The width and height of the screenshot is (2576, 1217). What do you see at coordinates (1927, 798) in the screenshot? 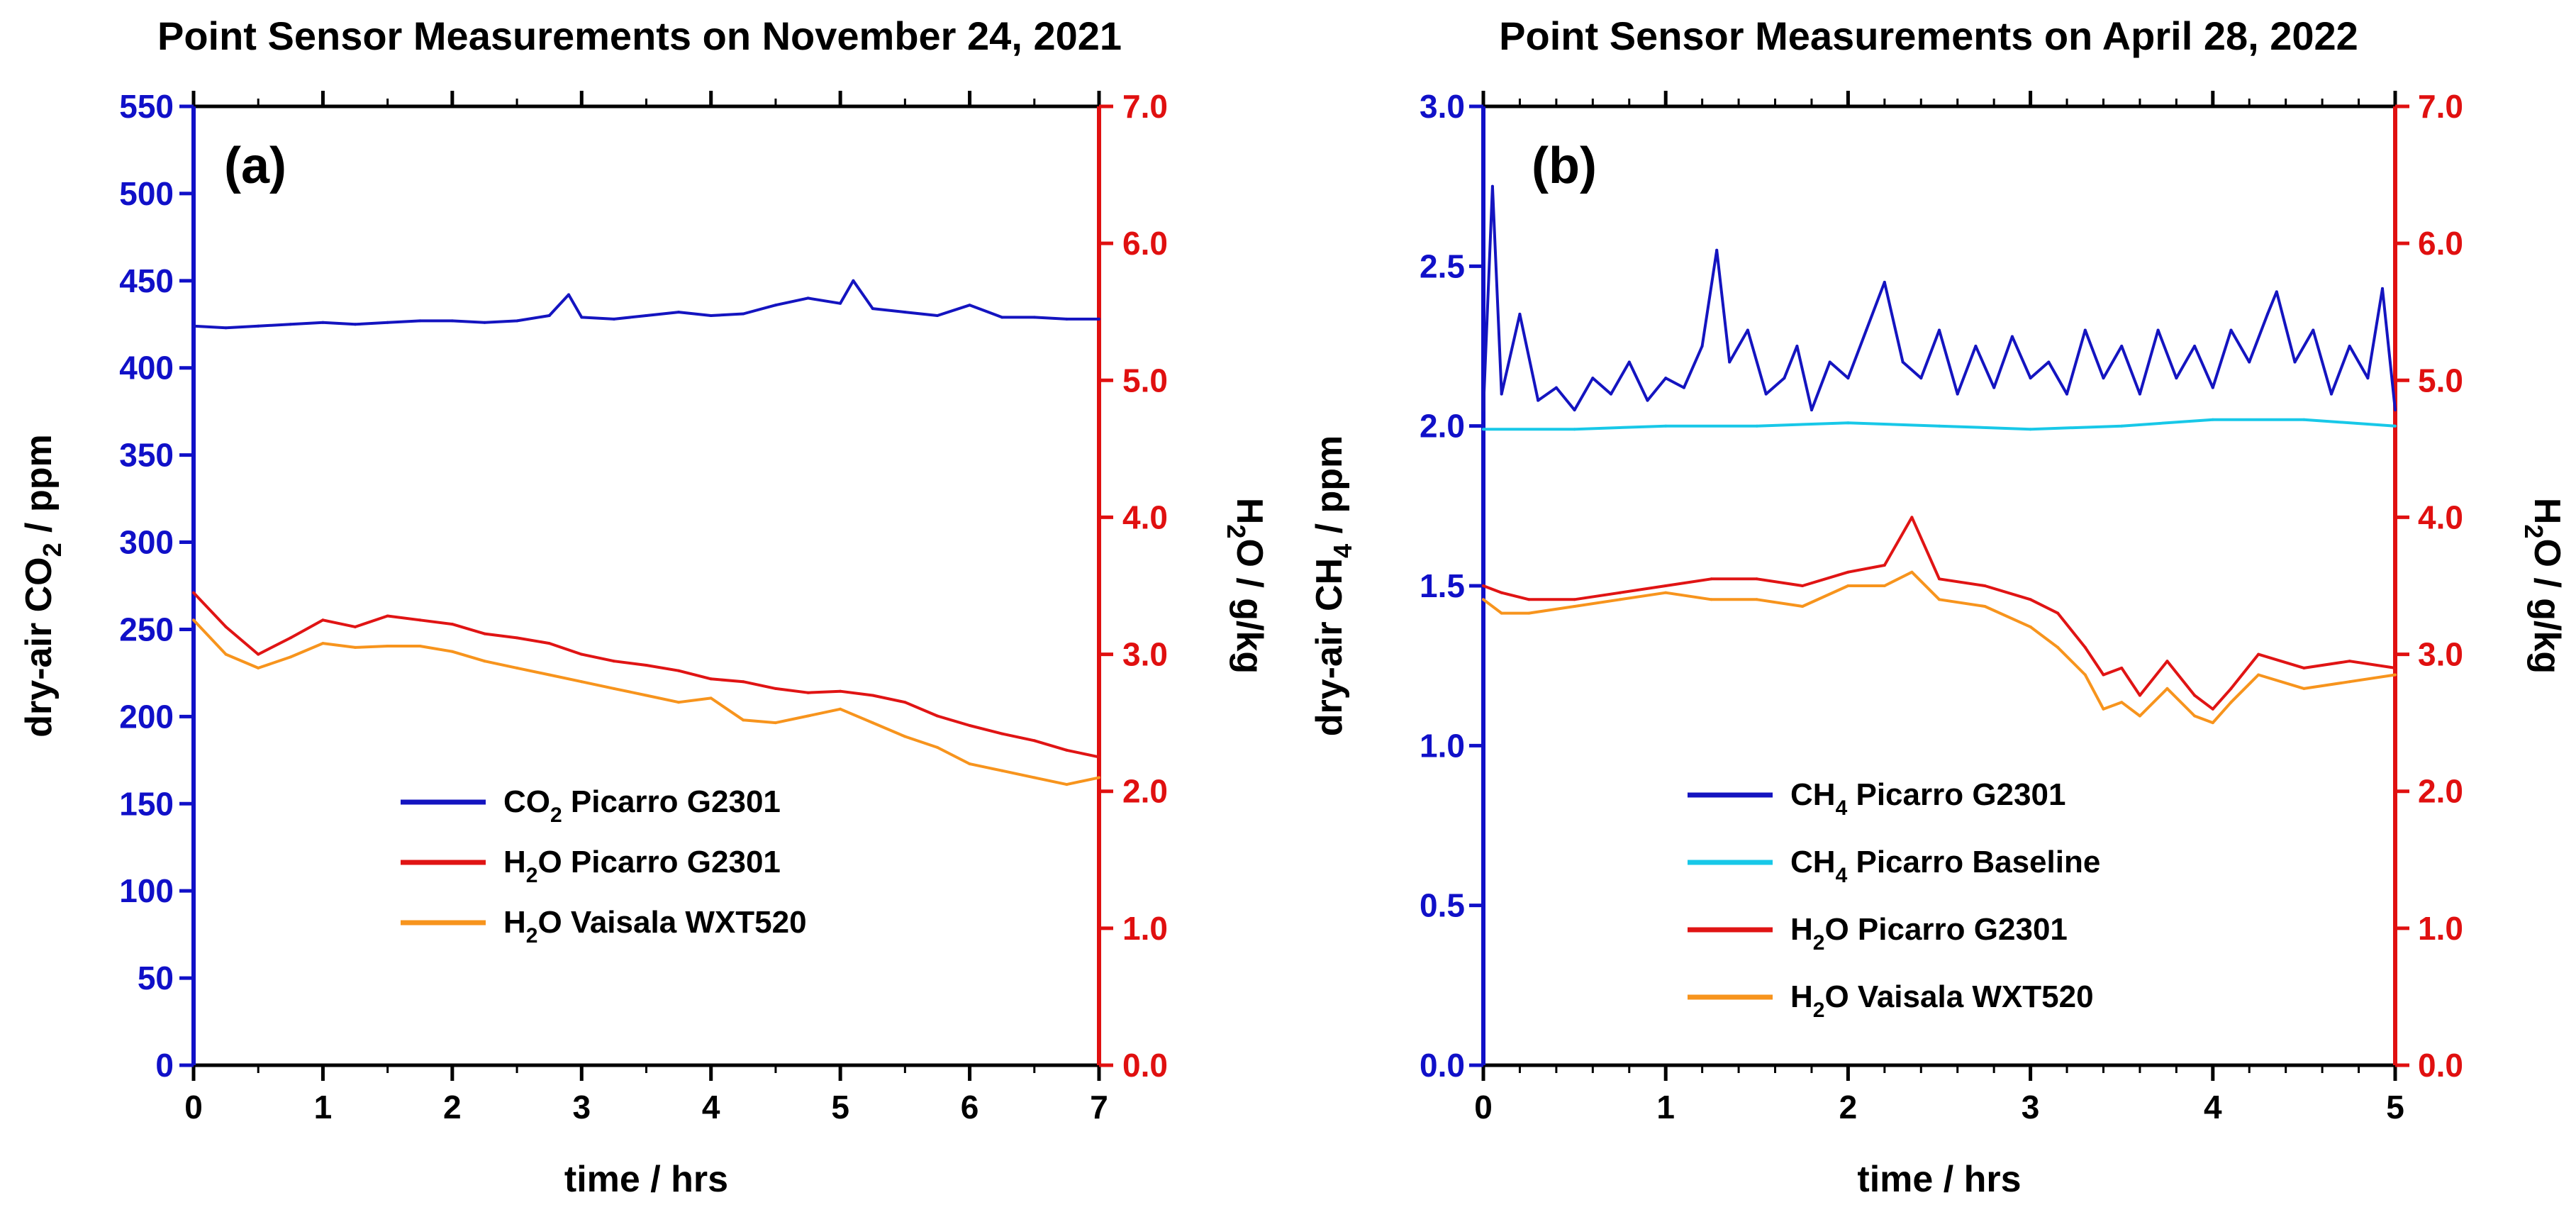
I see `legend-entry: CH4 Picarro G2301` at bounding box center [1927, 798].